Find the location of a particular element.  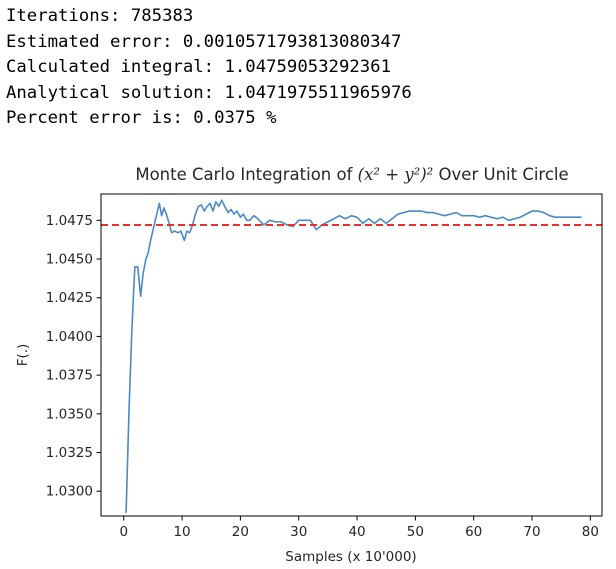

estimated-error-value: 0.0010571793813080347 is located at coordinates (292, 41).